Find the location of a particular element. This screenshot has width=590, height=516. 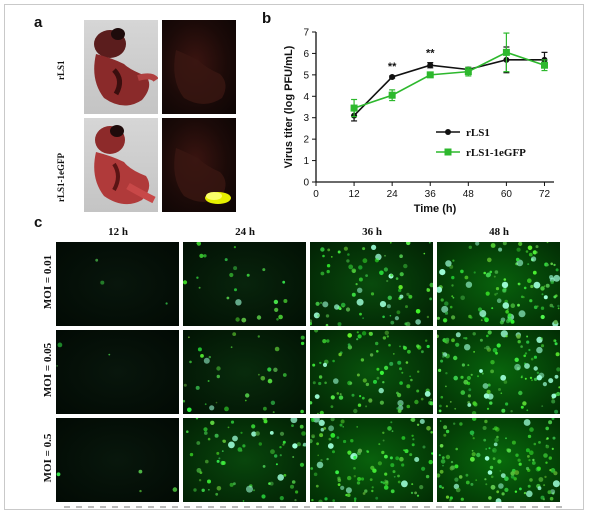

x-axis-title: Time (h) is located at coordinates (435, 209).